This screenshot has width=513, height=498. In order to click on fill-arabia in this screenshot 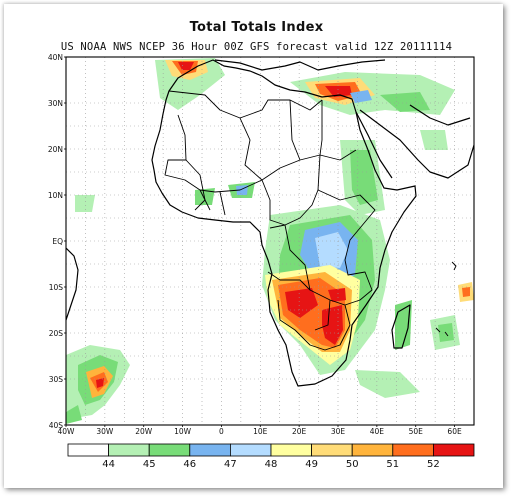, I will do `click(434, 140)`.